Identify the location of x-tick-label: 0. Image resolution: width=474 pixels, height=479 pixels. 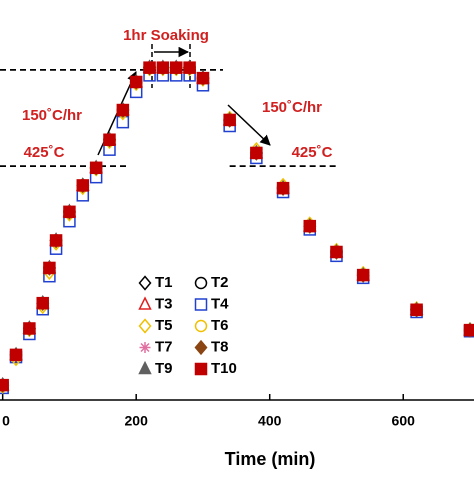
(6, 421).